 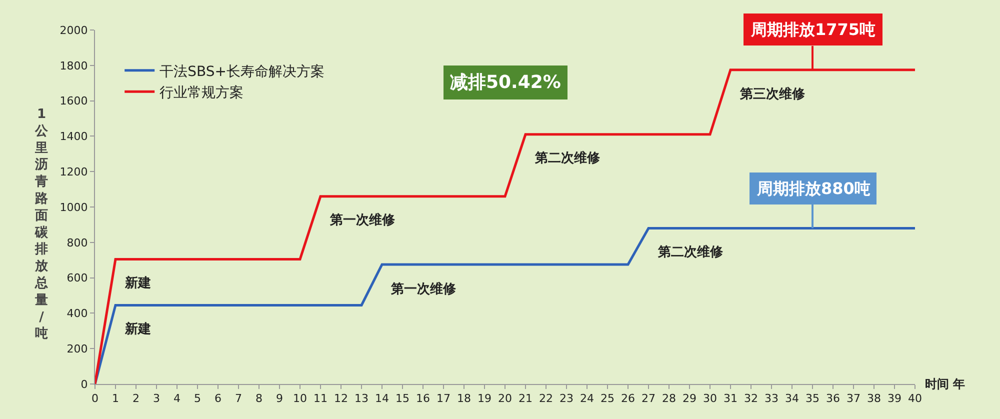 I want to click on x-axis-title: 时间 年, so click(x=945, y=384).